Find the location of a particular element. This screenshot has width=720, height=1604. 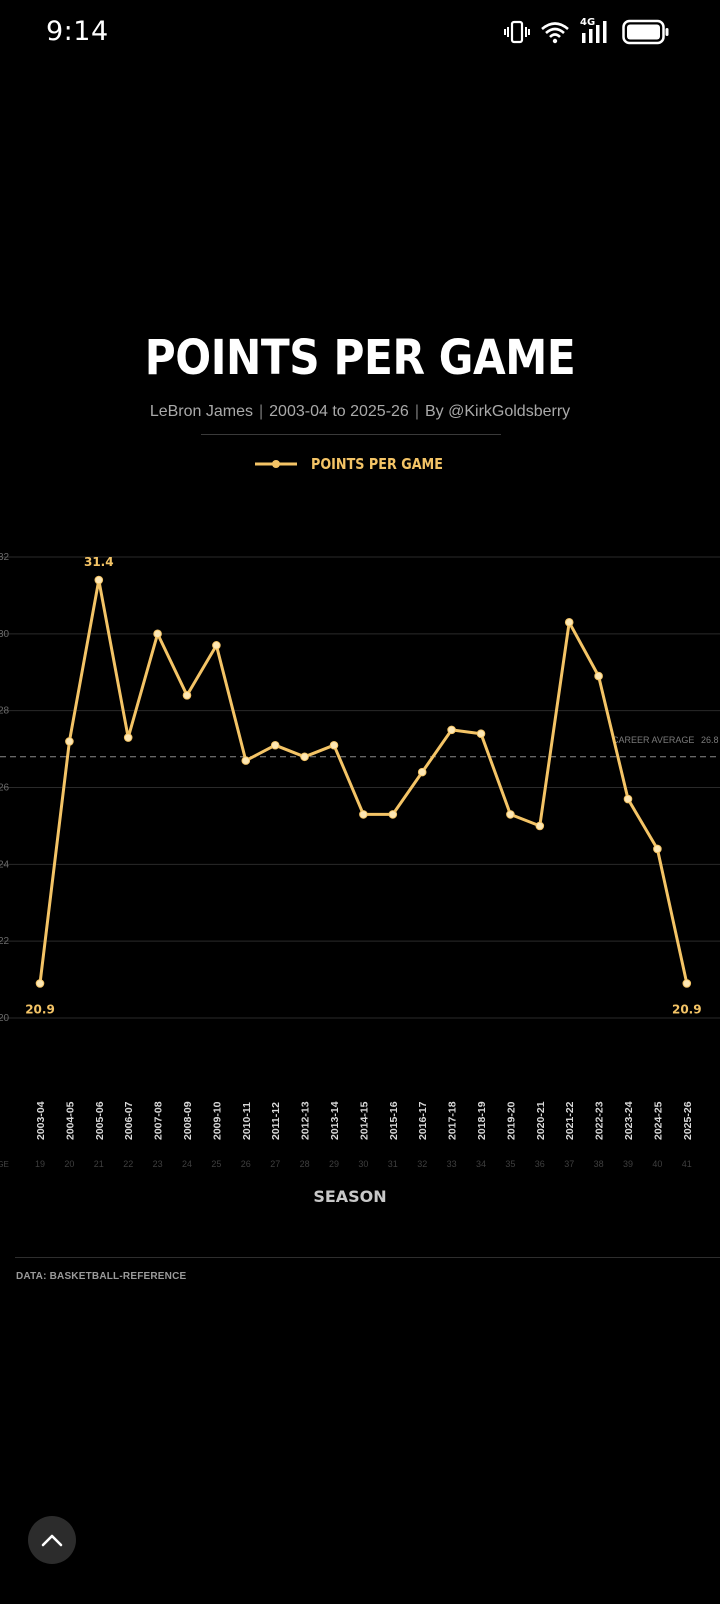

y-tick-label: 30 is located at coordinates (5, 634).